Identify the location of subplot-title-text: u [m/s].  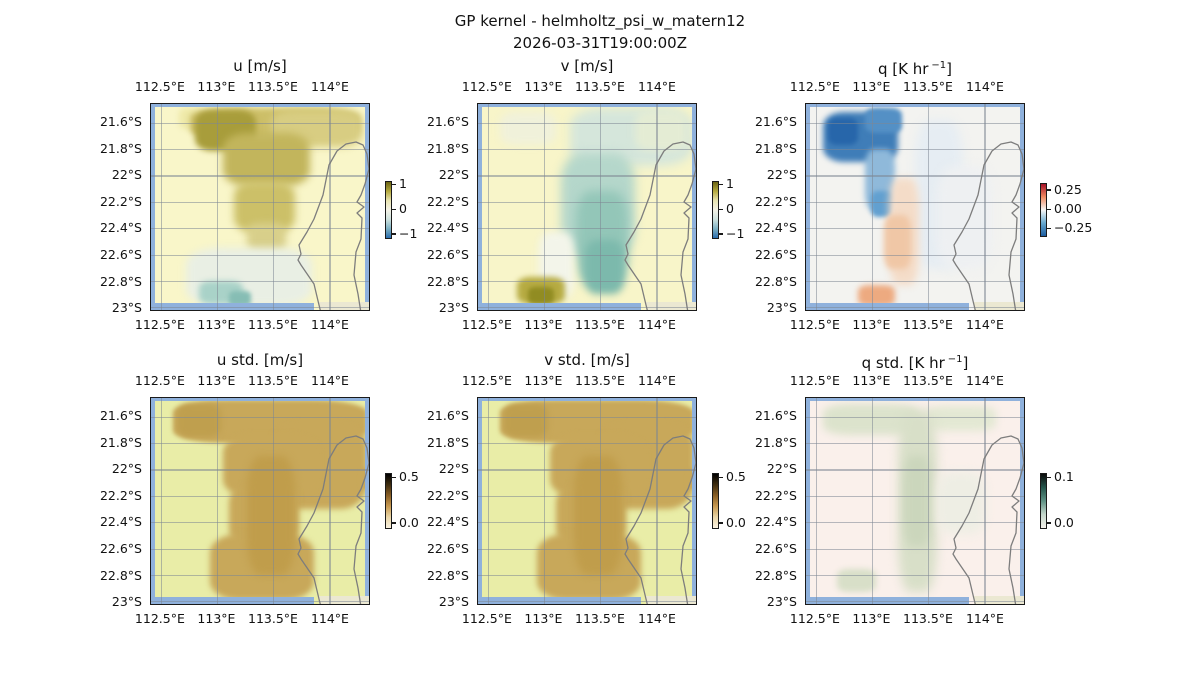
(260, 66).